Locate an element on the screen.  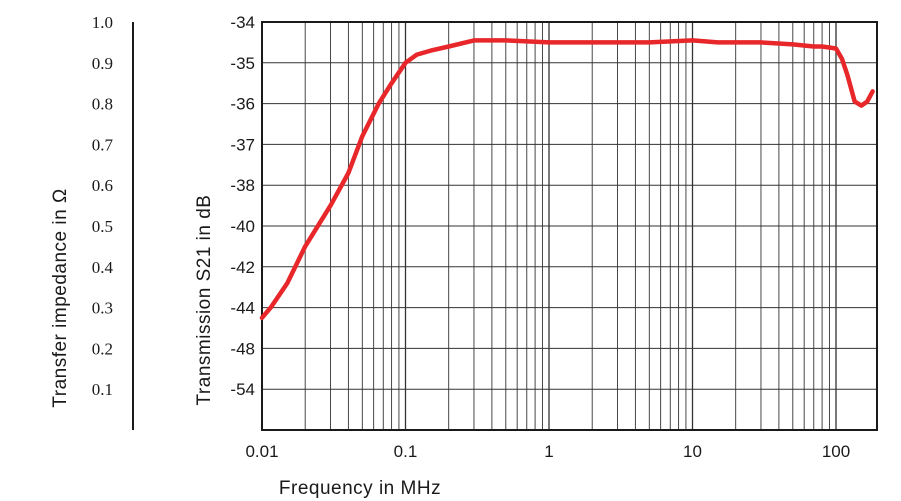
y-tick-label: -38 is located at coordinates (242, 185).